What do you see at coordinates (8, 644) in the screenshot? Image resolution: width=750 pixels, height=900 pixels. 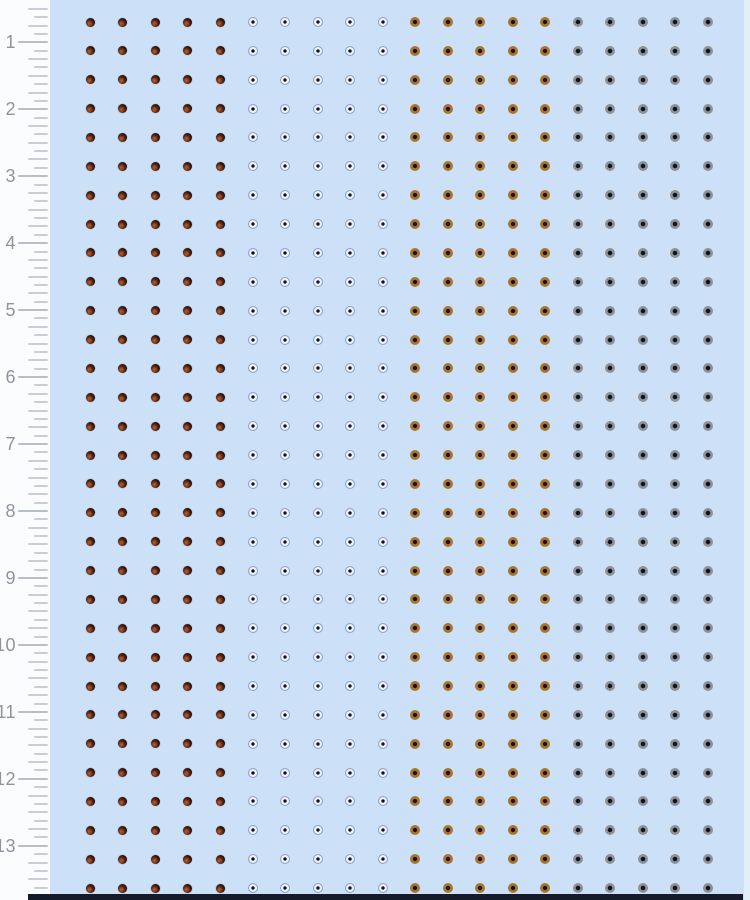 I see `ruler-number: 10` at bounding box center [8, 644].